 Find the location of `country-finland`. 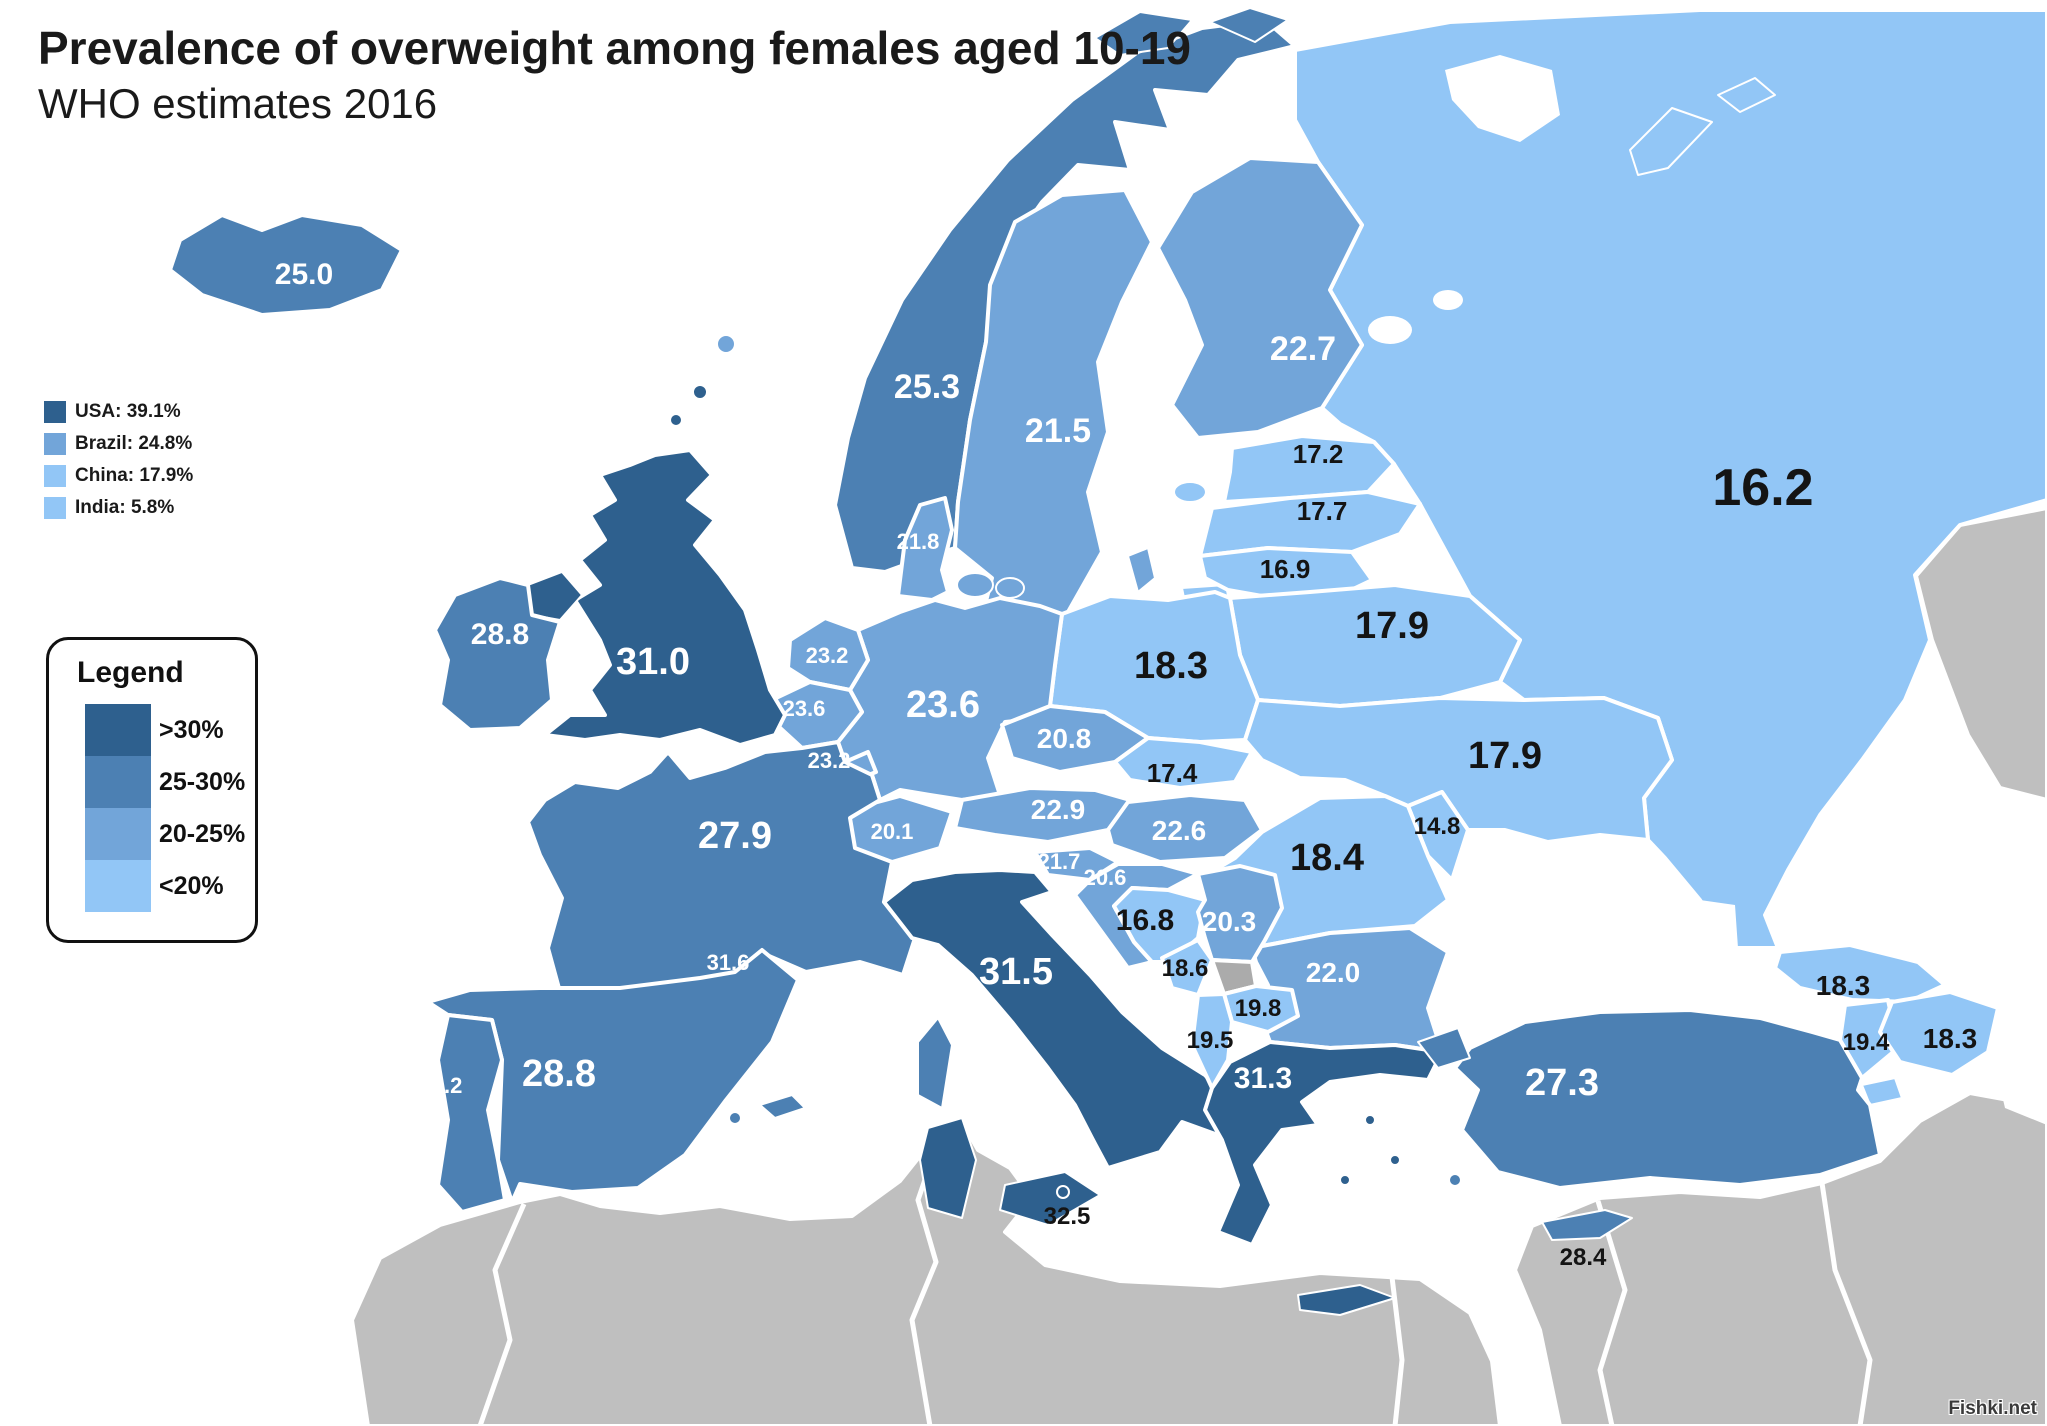

country-finland is located at coordinates (1260, 298).